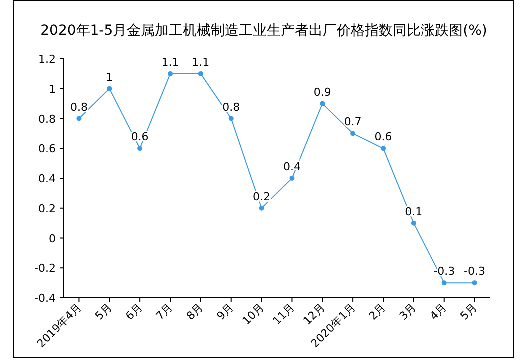  Describe the element at coordinates (314, 314) in the screenshot. I see `x-tick-label: 12月` at that location.